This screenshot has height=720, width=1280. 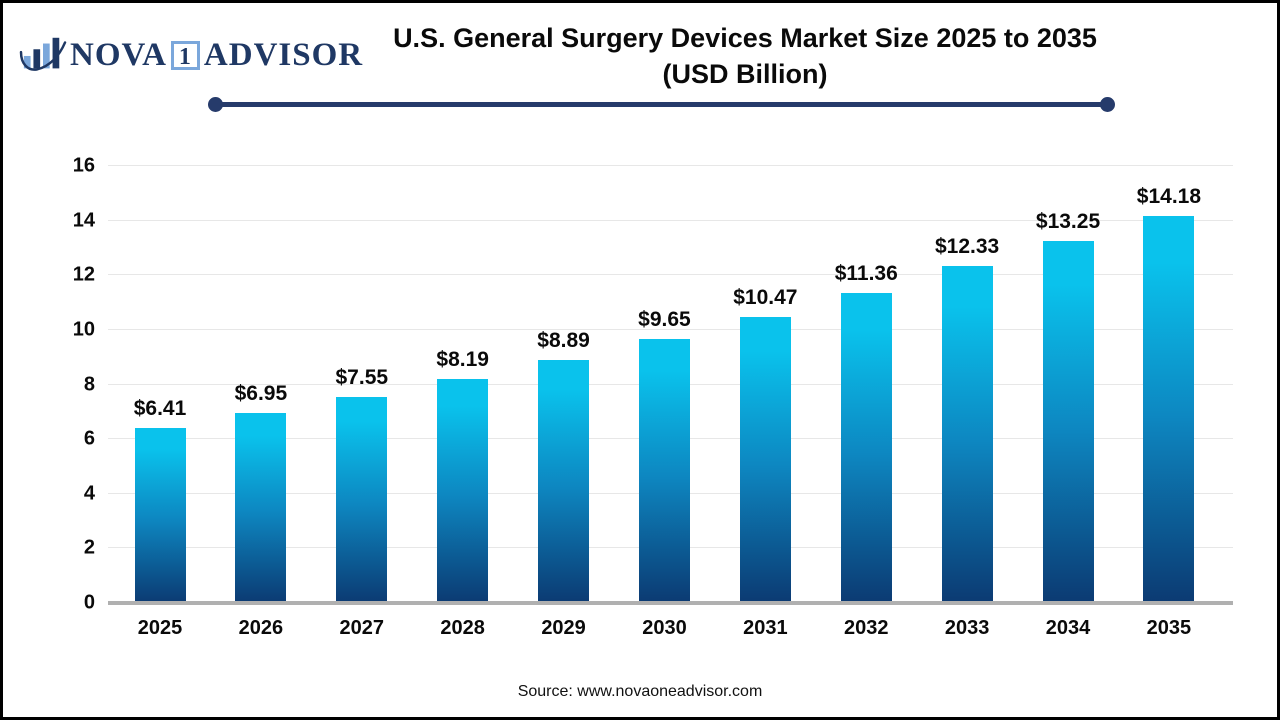 I want to click on bar-column: $13.25, so click(x=1068, y=384).